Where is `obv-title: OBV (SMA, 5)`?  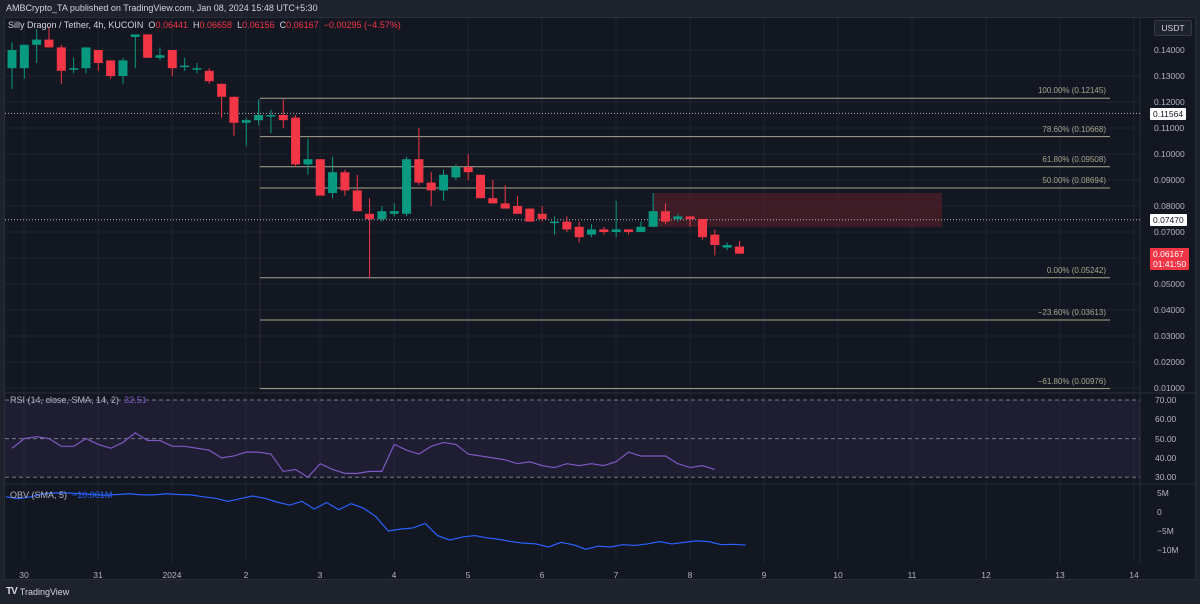 obv-title: OBV (SMA, 5) is located at coordinates (39, 495).